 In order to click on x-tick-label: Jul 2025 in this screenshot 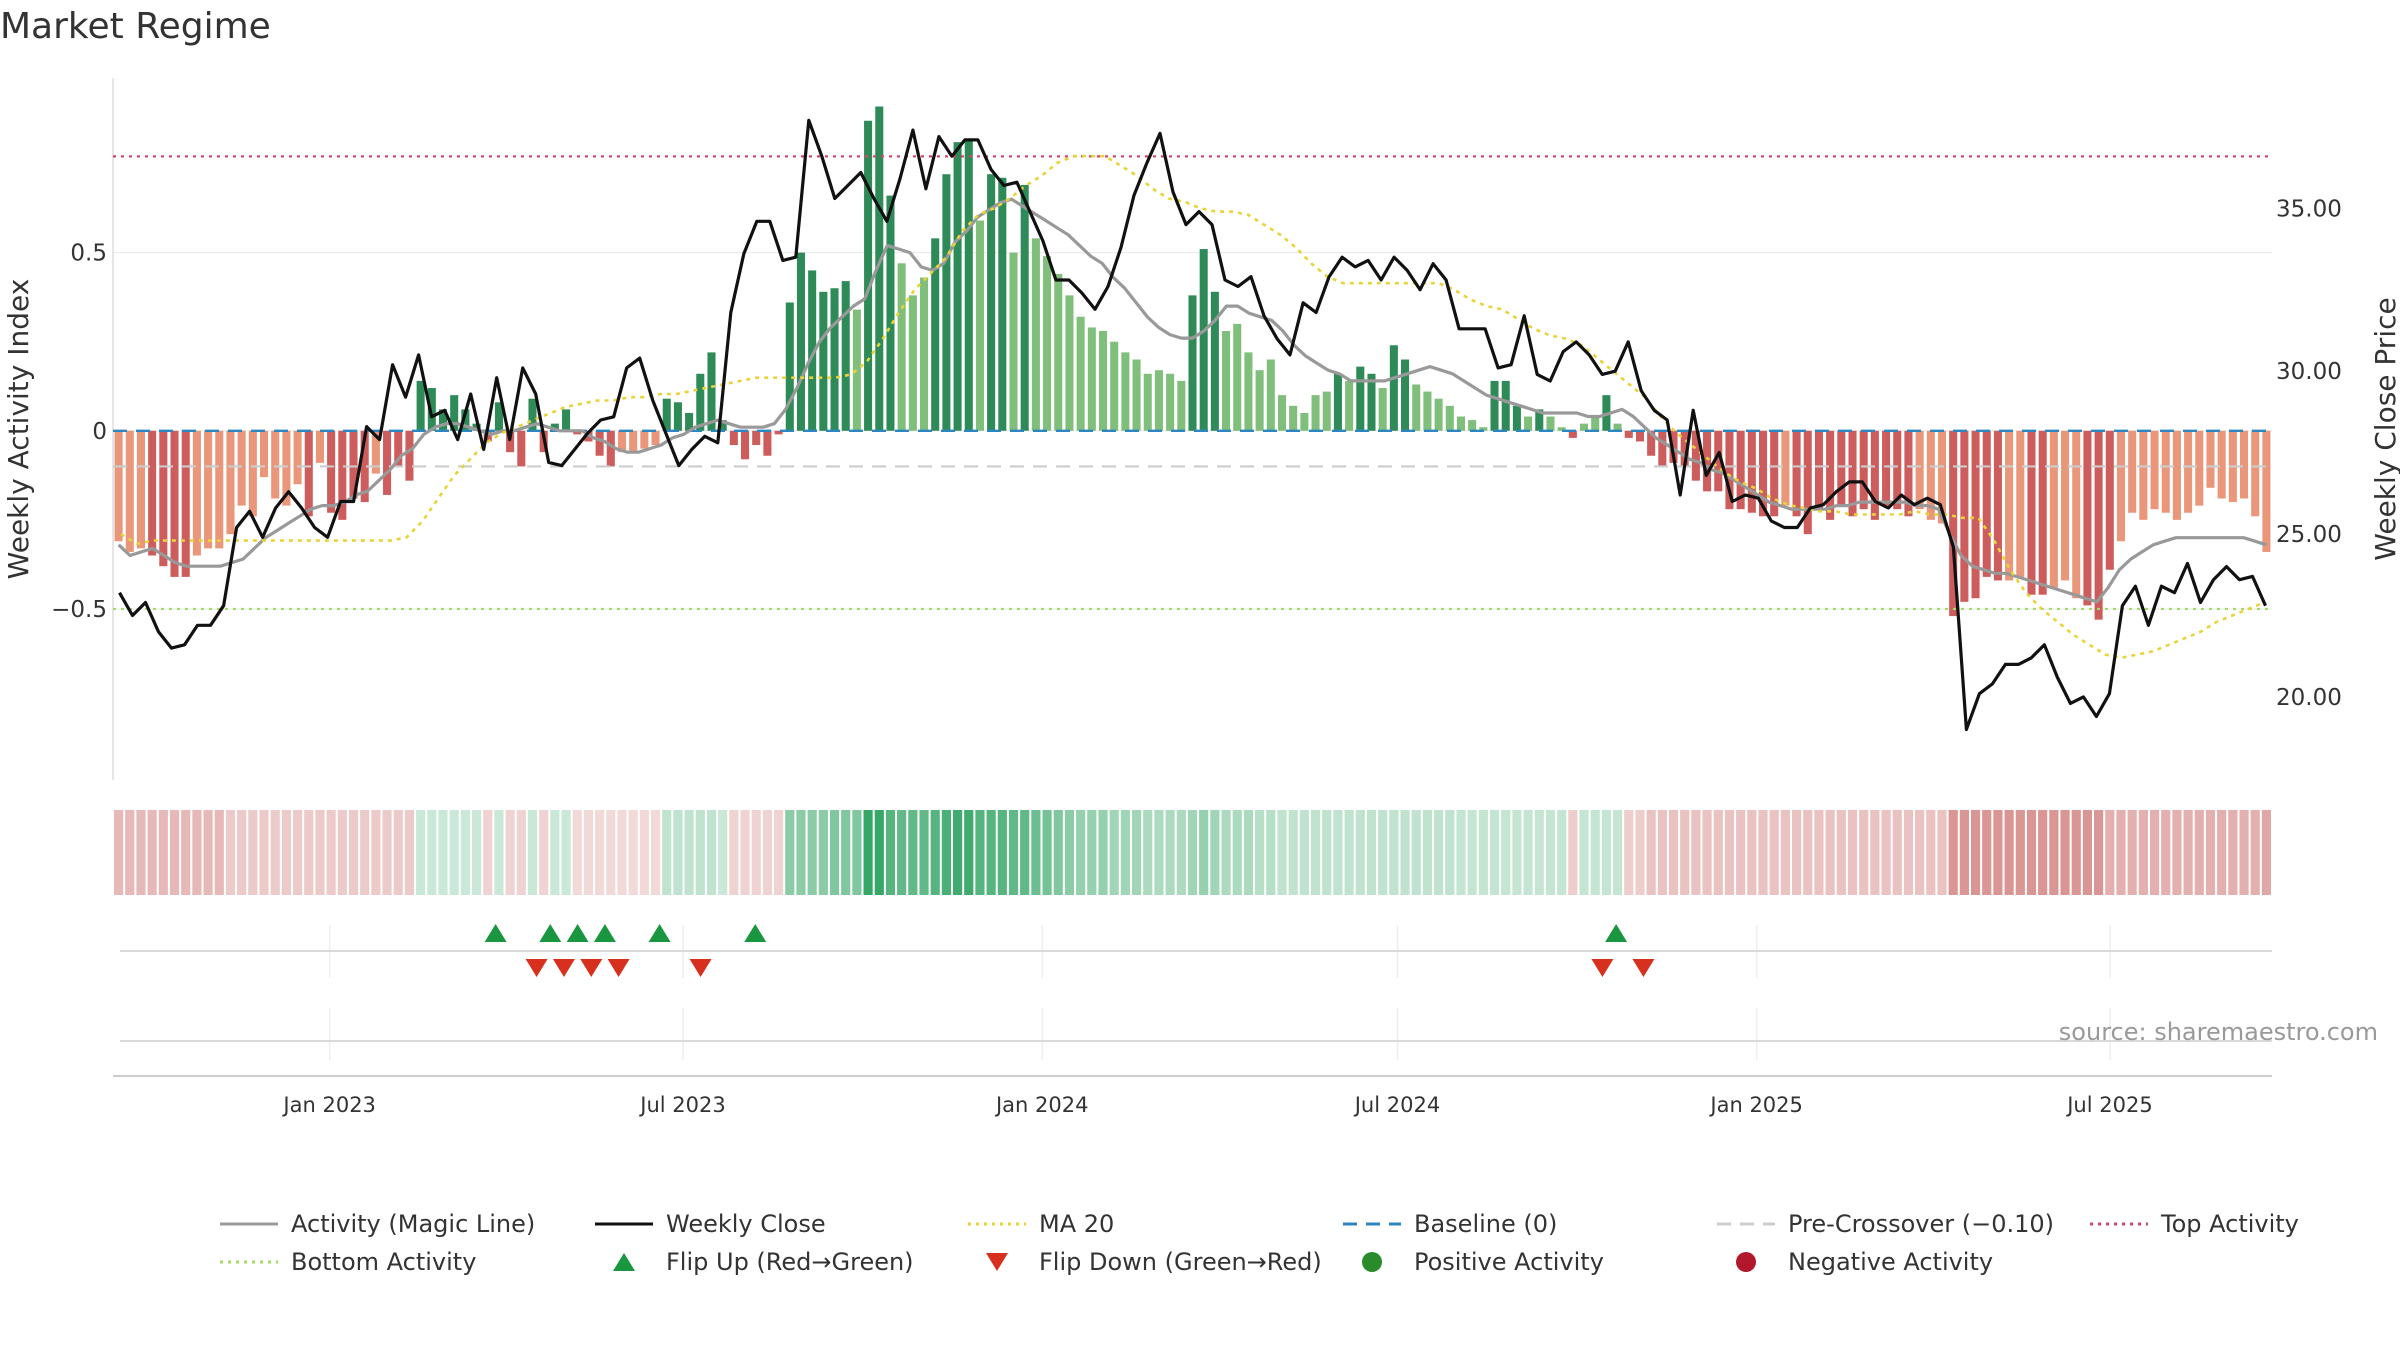, I will do `click(2108, 1105)`.